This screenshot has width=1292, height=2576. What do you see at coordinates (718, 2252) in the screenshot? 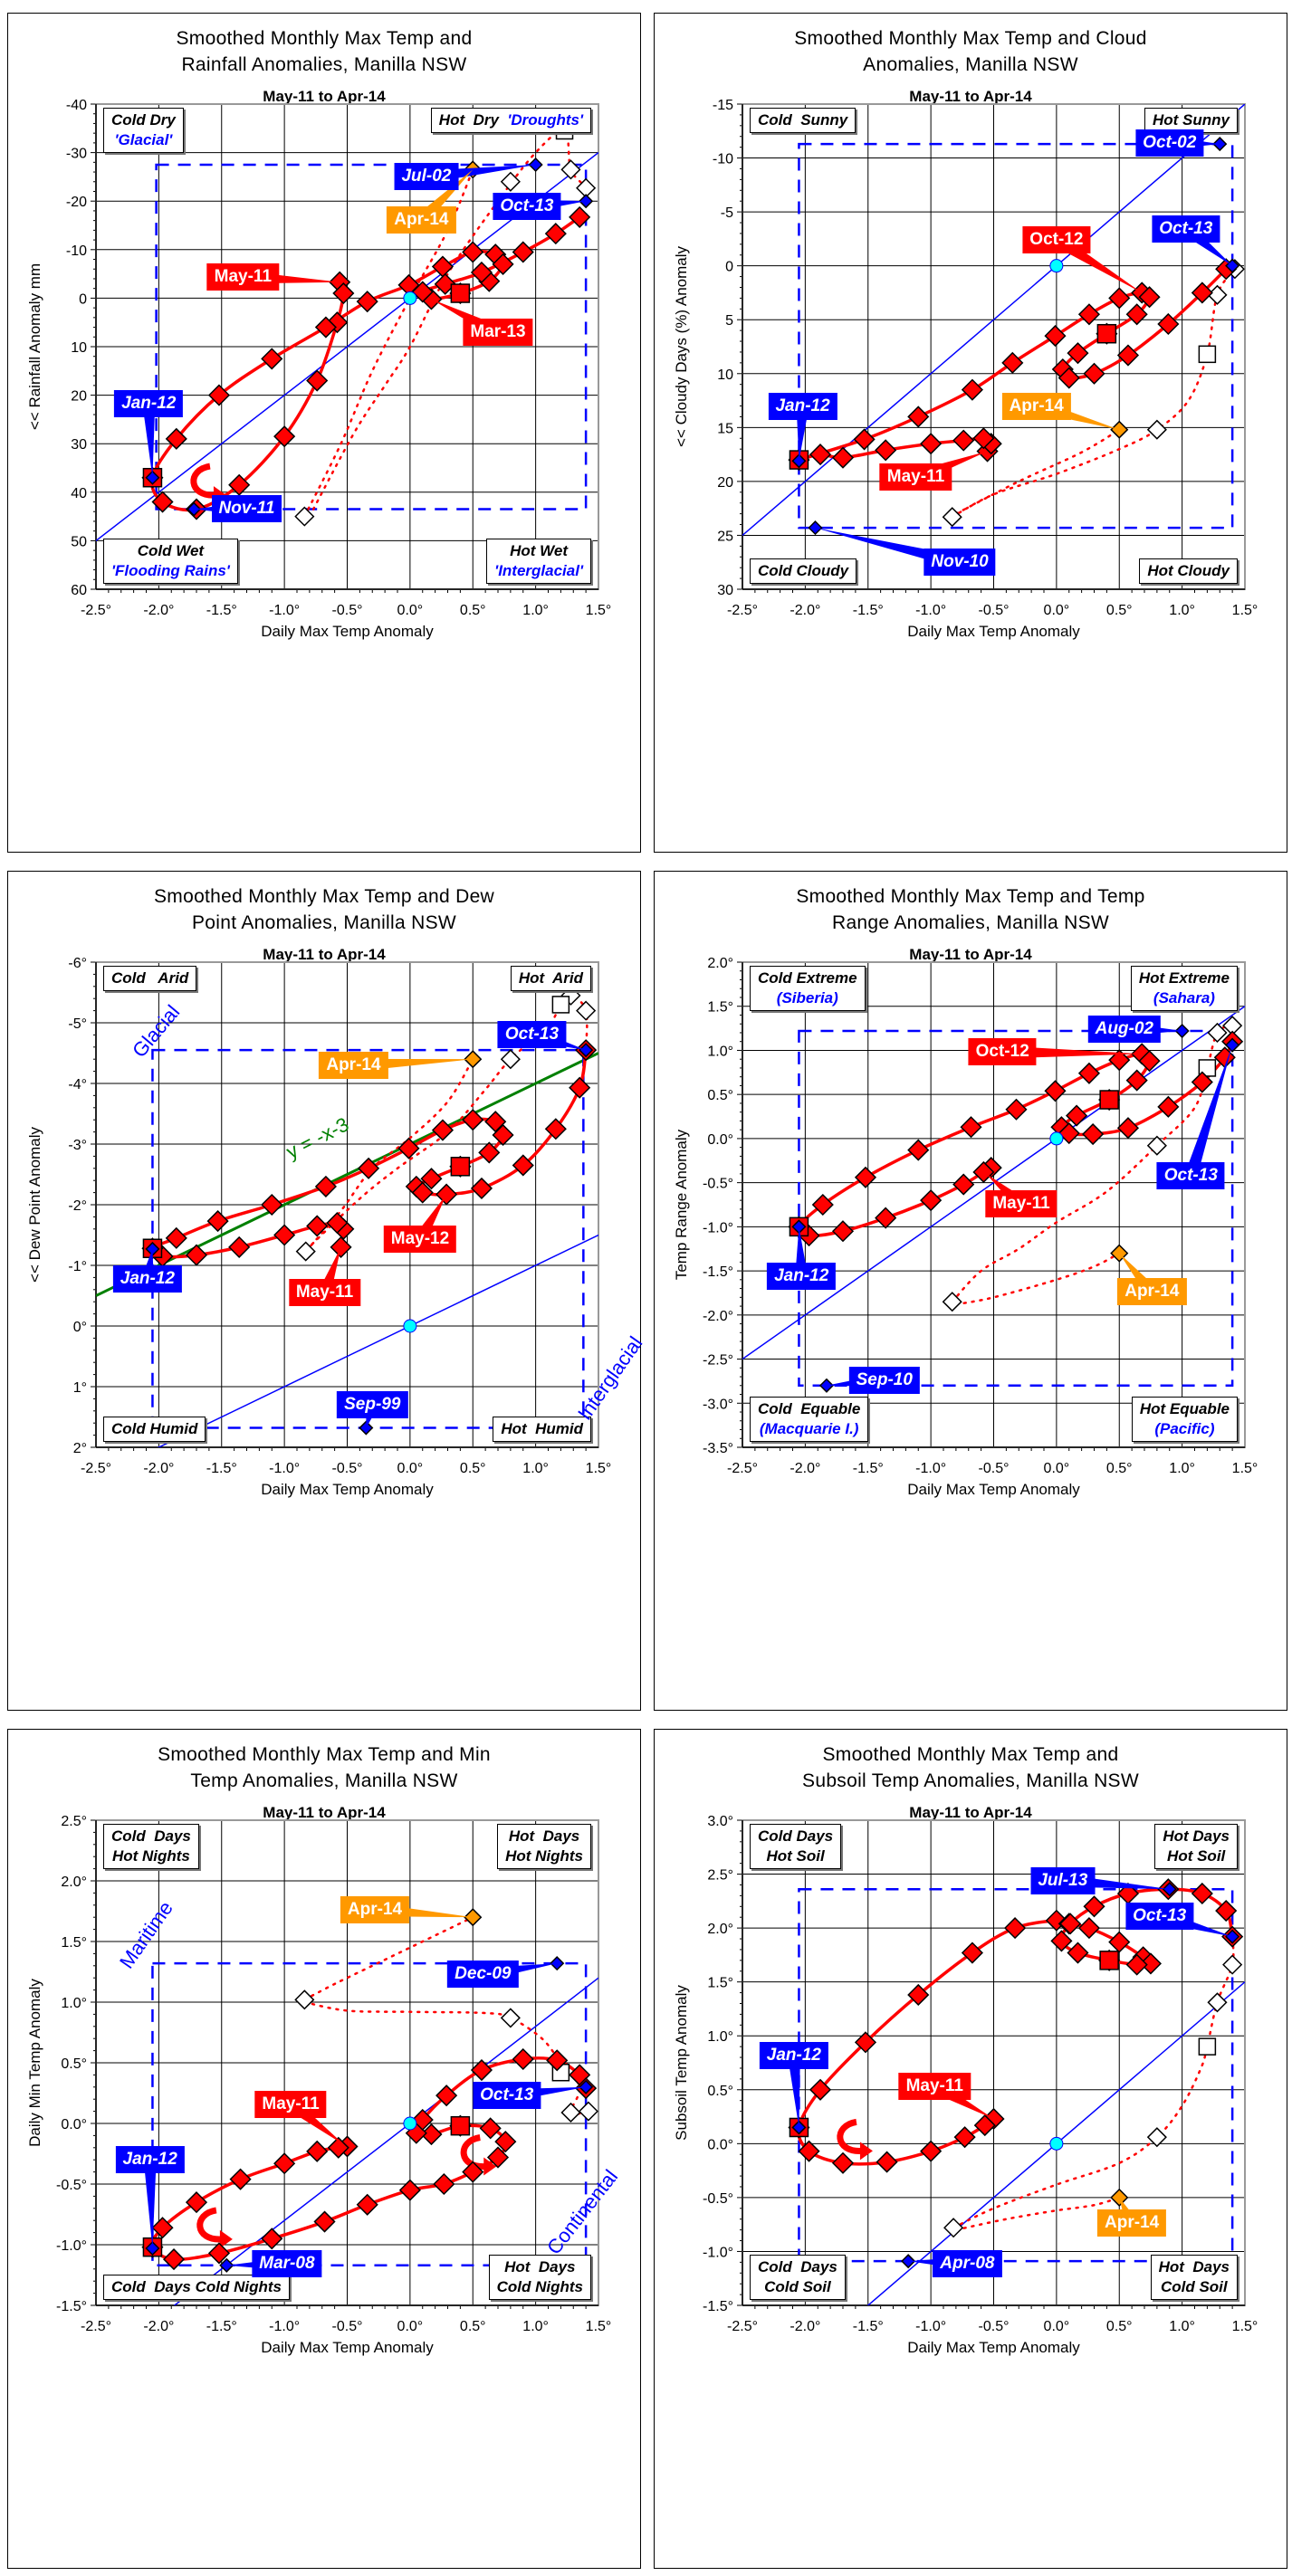
I see `y-tick-label: -1.0°` at bounding box center [718, 2252].